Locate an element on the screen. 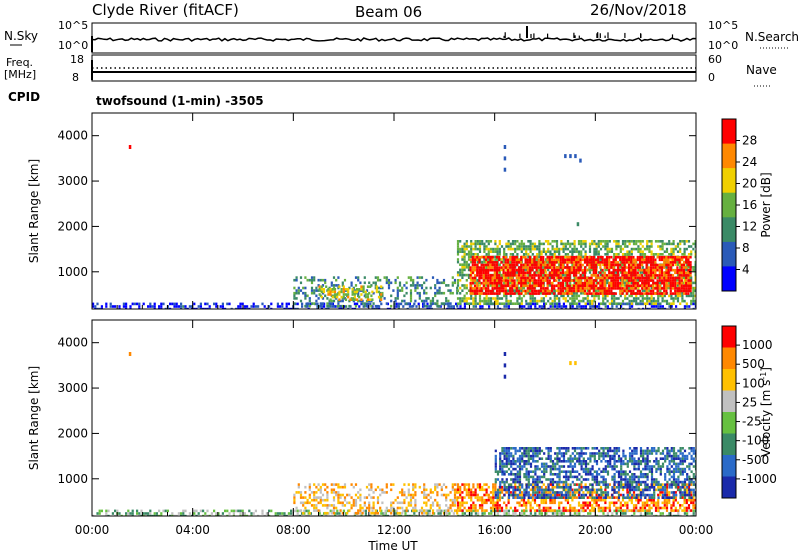 The width and height of the screenshot is (800, 554). heatmap-point is located at coordinates (565, 156).